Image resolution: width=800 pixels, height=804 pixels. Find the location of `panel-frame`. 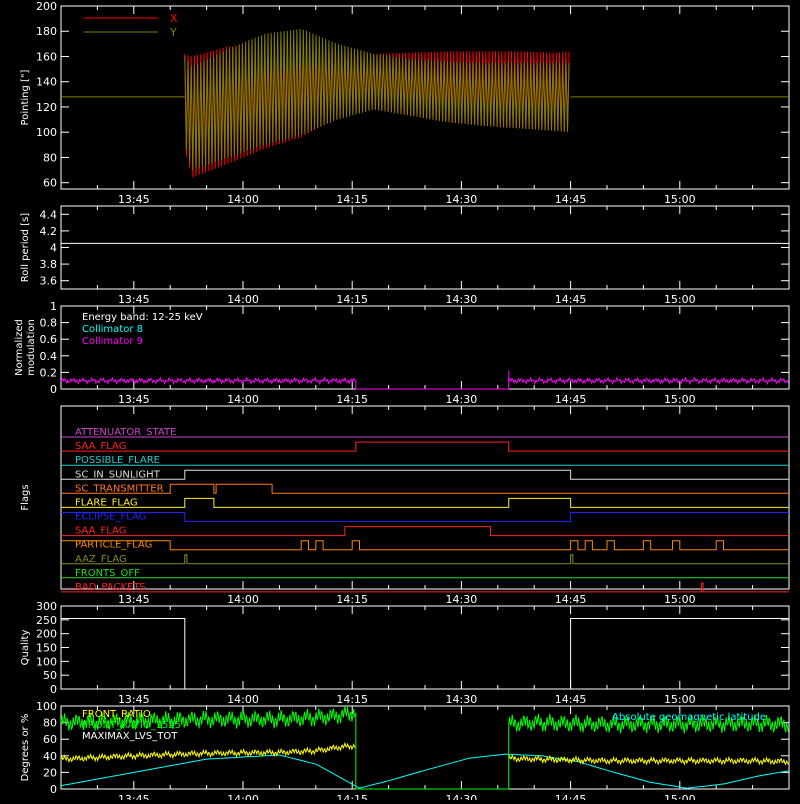

panel-frame is located at coordinates (425, 247).